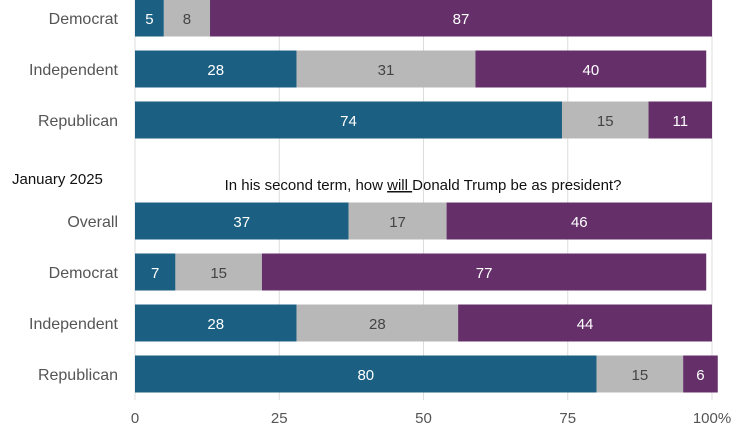  I want to click on category-label: Overall, so click(92, 222).